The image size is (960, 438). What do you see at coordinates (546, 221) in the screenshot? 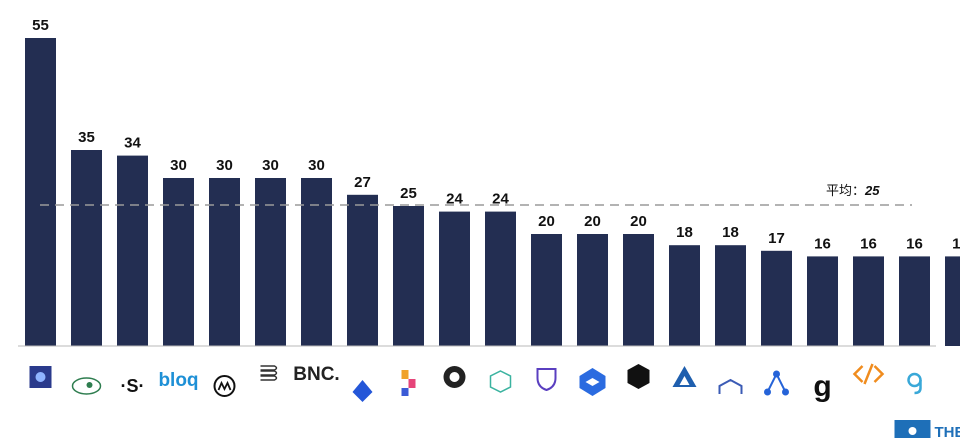
I see `data-label-12: 20` at bounding box center [546, 221].